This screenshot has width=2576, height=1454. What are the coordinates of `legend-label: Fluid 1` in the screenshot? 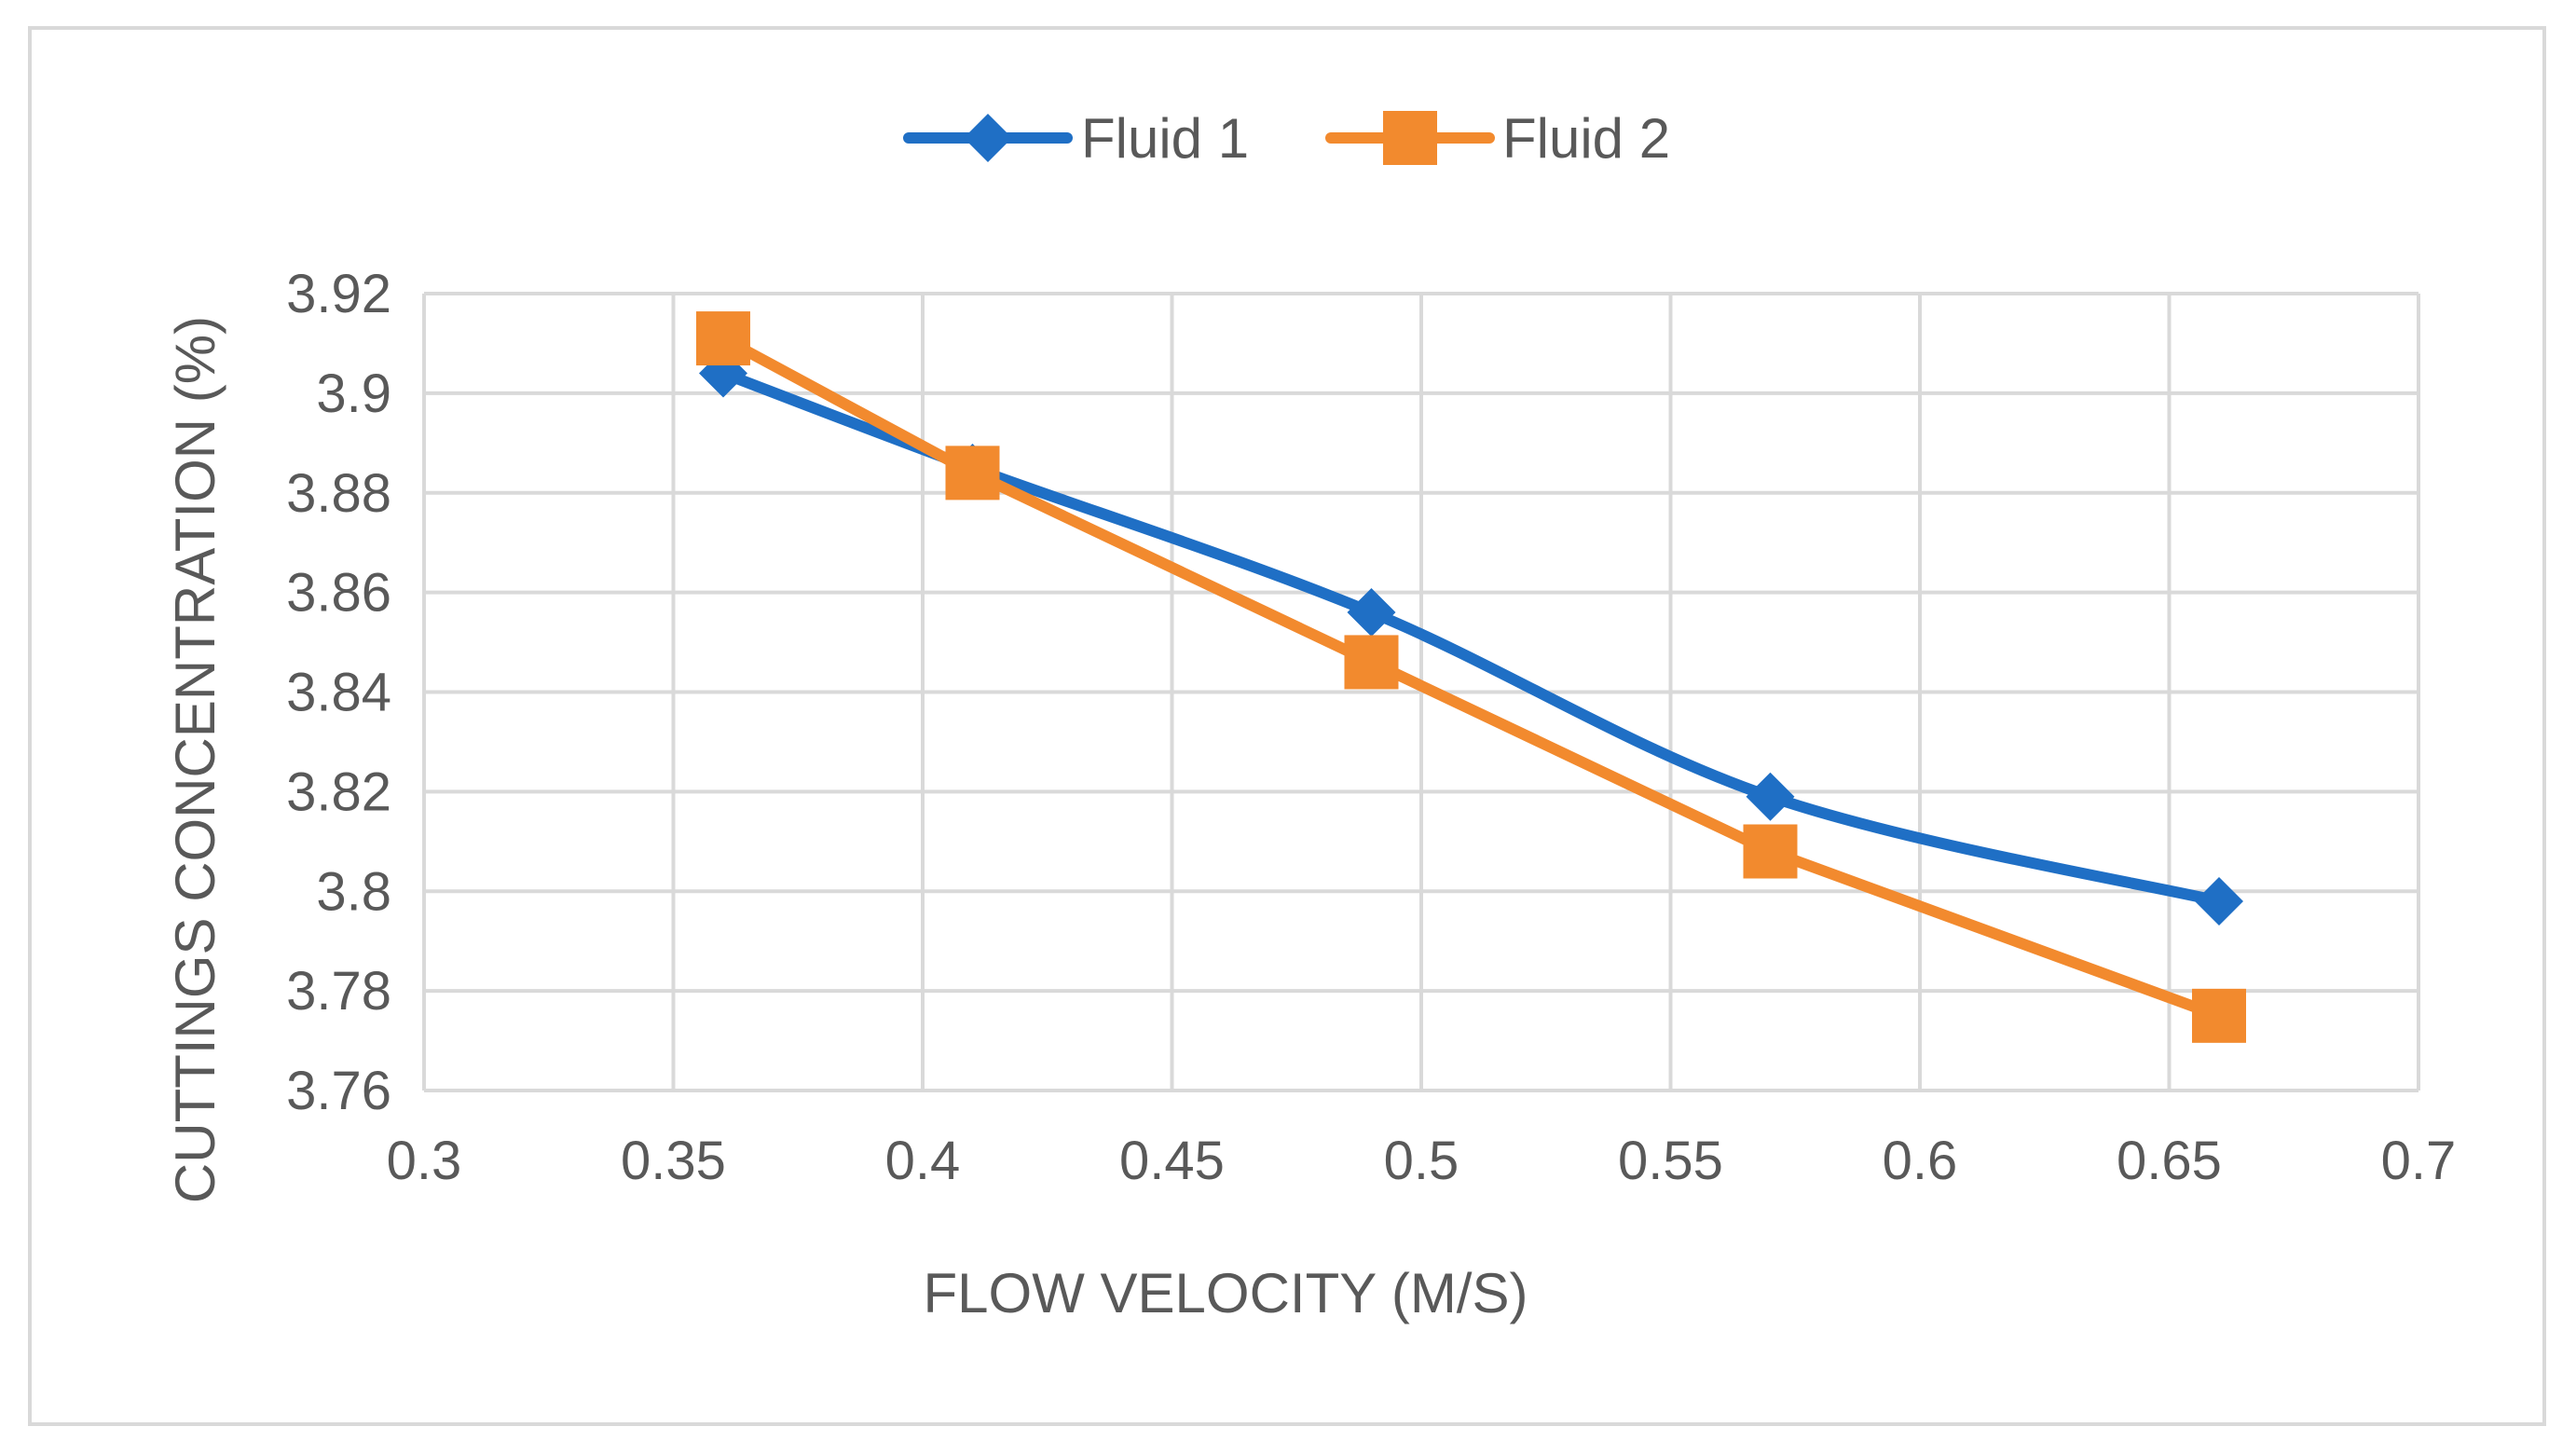 It's located at (1165, 138).